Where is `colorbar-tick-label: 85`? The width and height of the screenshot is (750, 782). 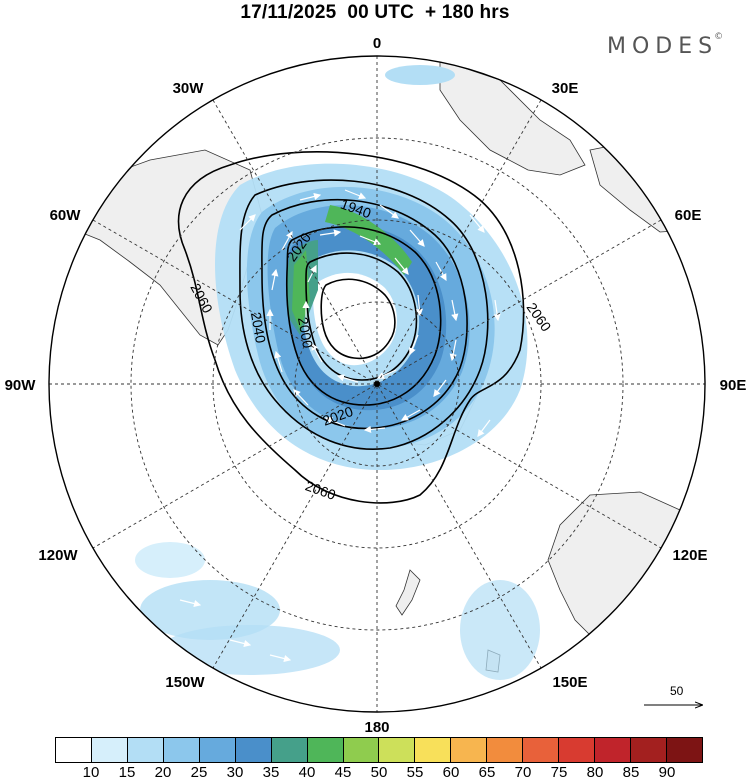 colorbar-tick-label: 85 is located at coordinates (631, 772).